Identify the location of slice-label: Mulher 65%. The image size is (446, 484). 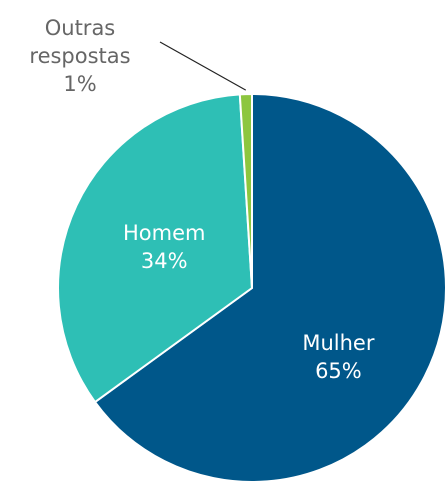
(338, 357).